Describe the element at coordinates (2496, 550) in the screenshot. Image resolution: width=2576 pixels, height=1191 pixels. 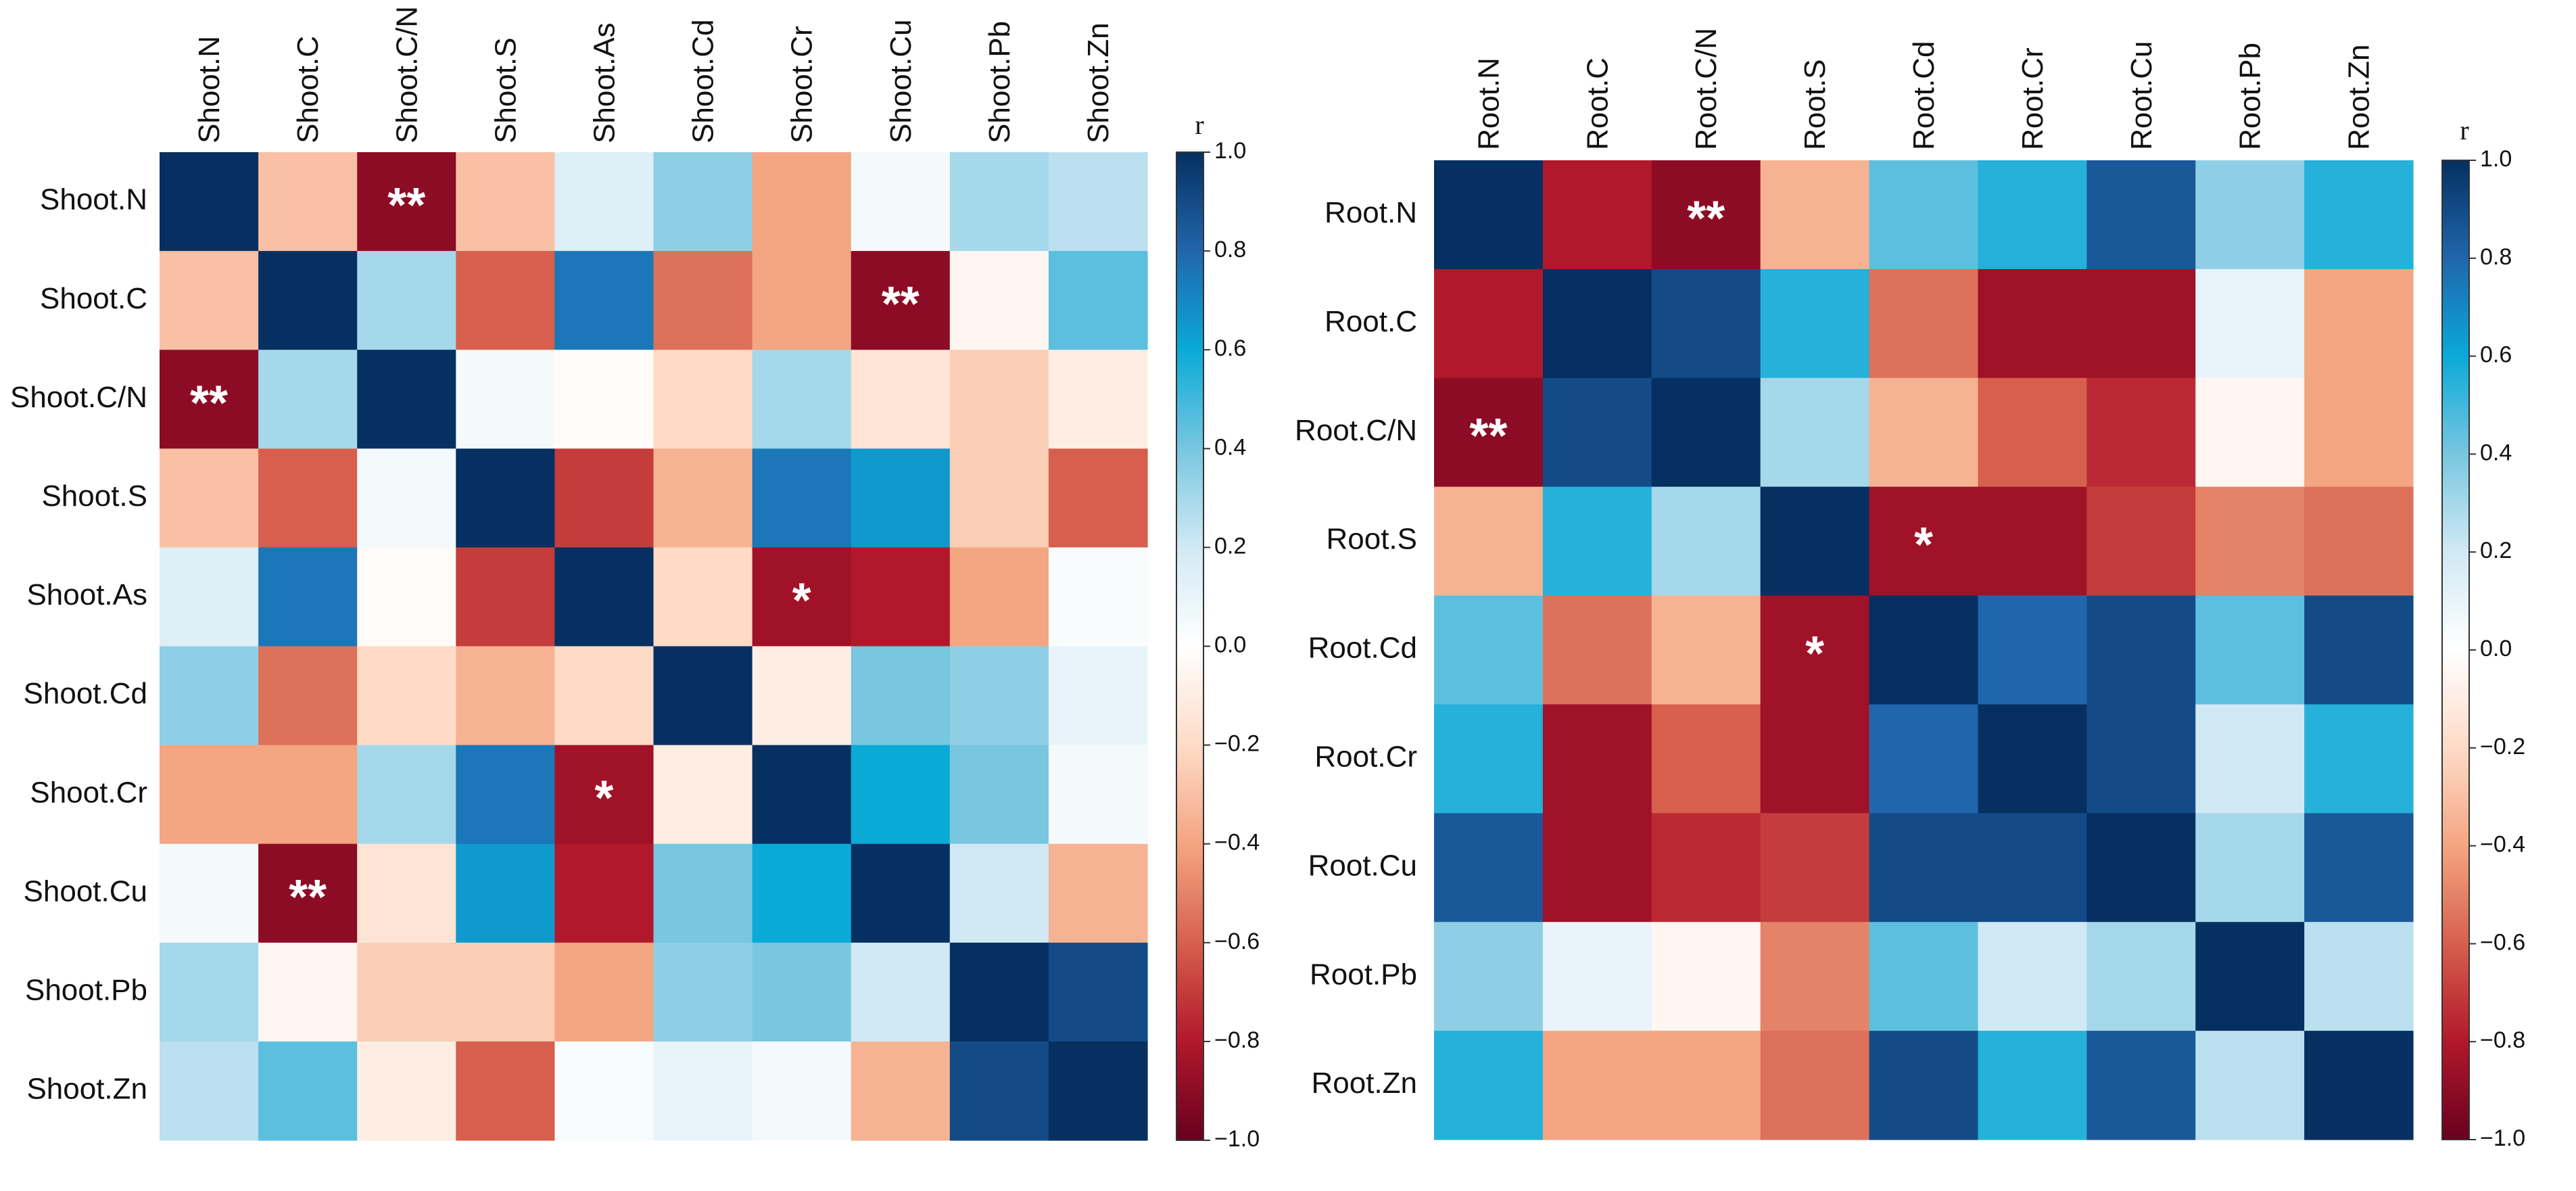
I see `root-colorbar-tick-label: 0.2` at that location.